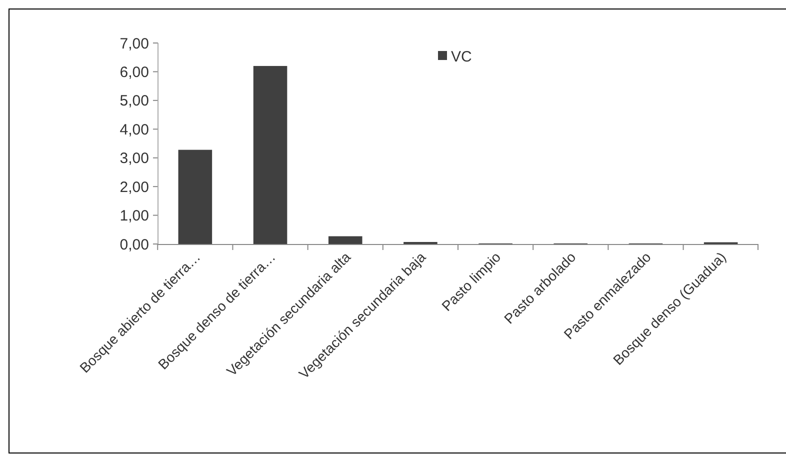 This screenshot has height=462, width=786. I want to click on legend-label: VC, so click(461, 57).